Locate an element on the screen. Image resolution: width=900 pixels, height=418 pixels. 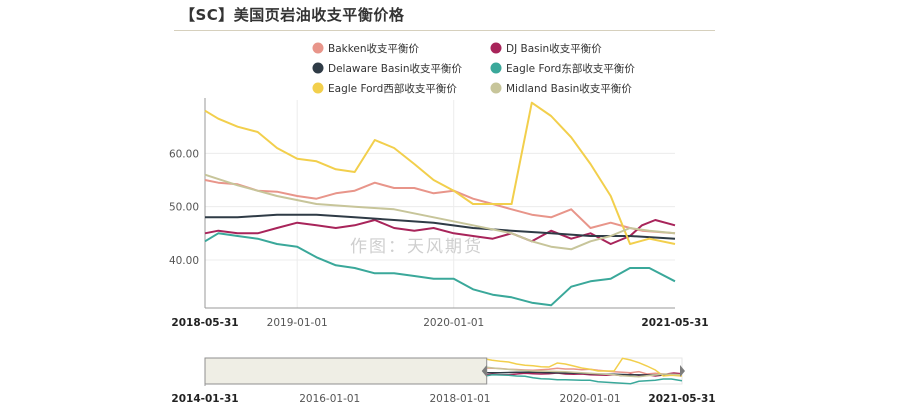
legend-label: Delaware Basin收支平衡价 is located at coordinates (395, 68).